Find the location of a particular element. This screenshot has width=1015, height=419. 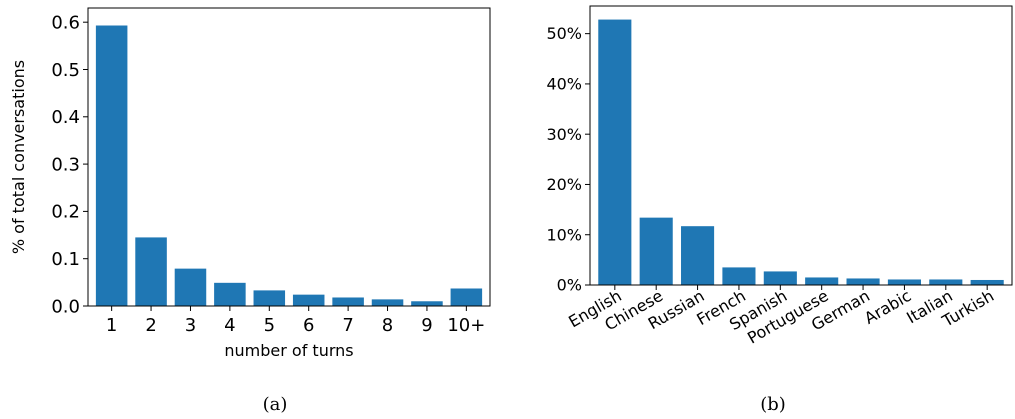

y-tick-label: 10% is located at coordinates (564, 234).